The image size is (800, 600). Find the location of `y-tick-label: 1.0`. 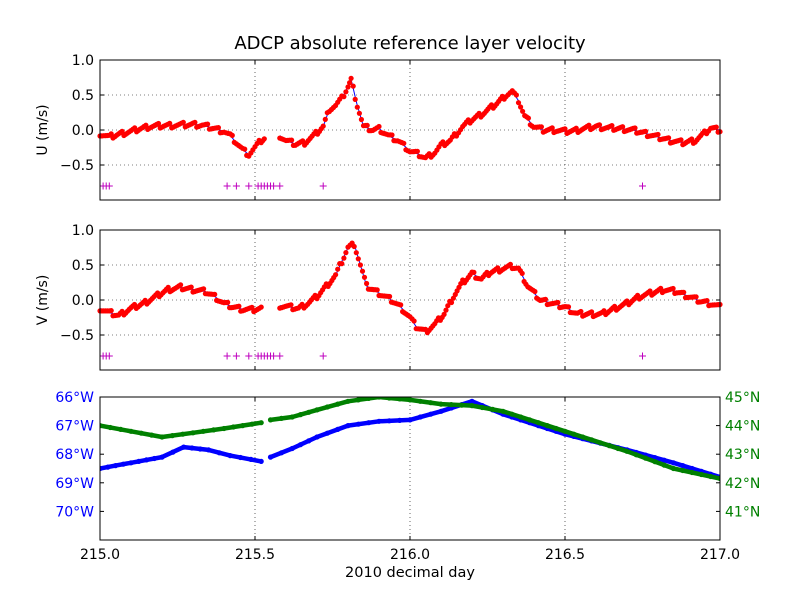

y-tick-label: 1.0 is located at coordinates (83, 231).